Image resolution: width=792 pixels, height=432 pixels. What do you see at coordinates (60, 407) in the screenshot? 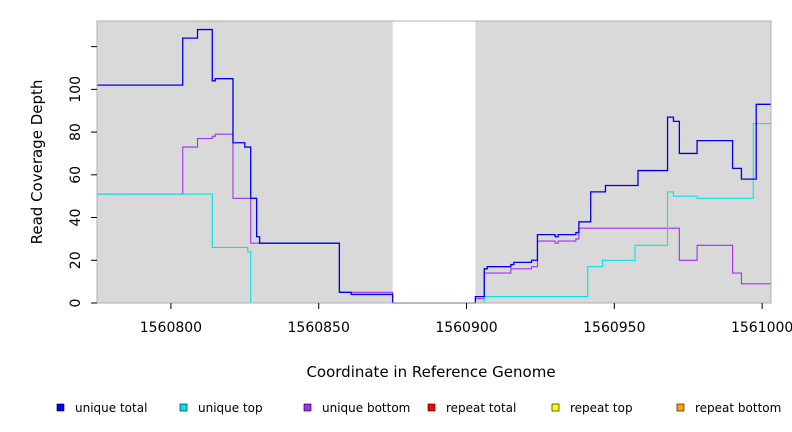
I see `legend-swatch-unique-total` at bounding box center [60, 407].